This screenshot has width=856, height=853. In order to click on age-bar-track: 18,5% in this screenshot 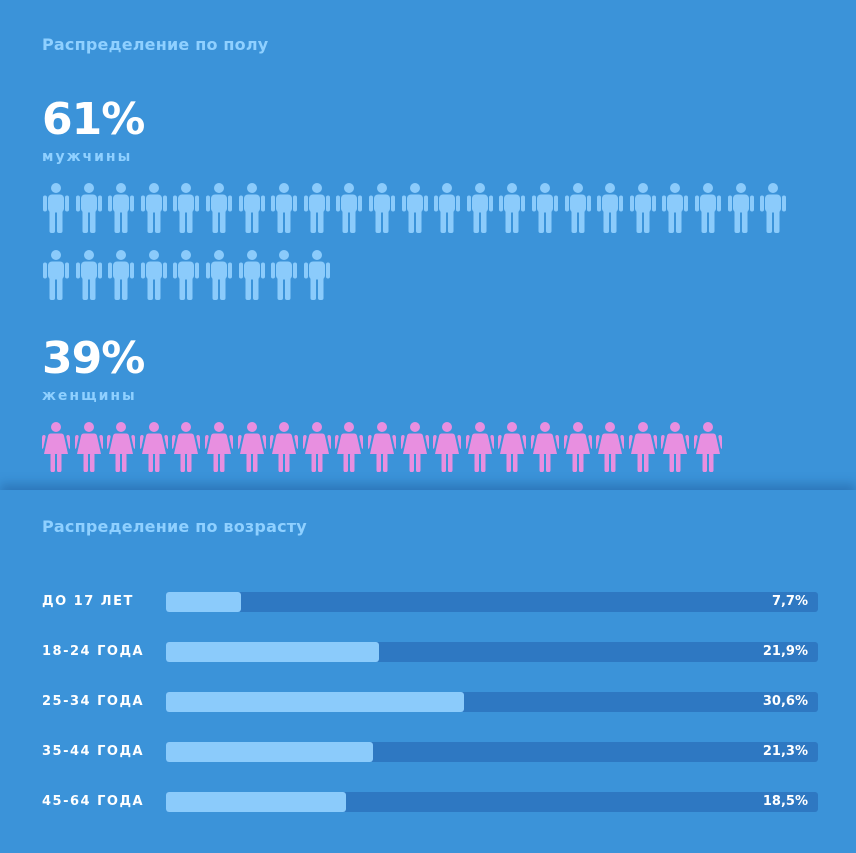, I will do `click(492, 802)`.